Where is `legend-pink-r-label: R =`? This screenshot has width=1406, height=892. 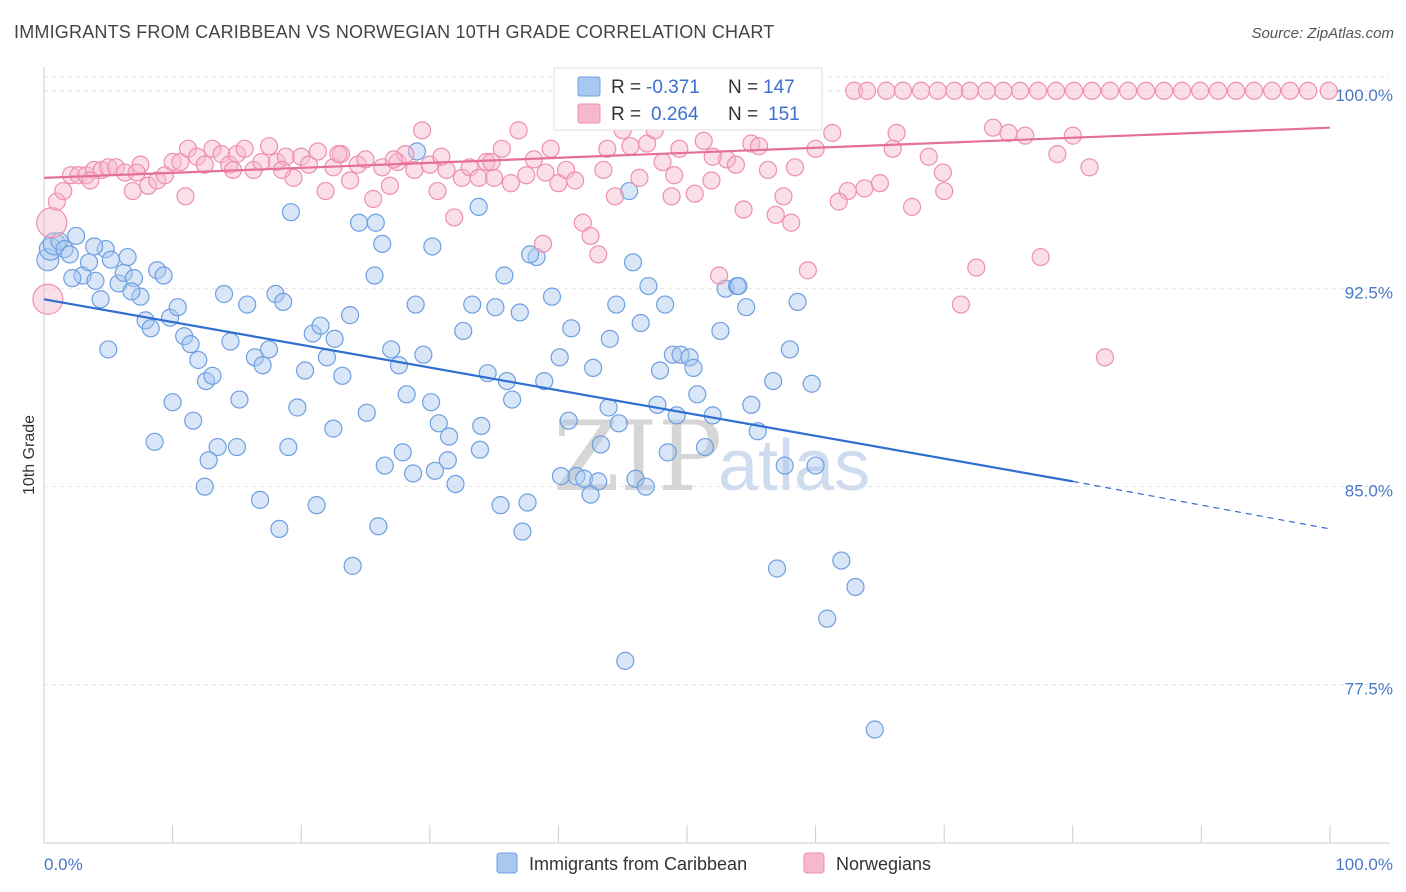
legend-pink-r-label: R = is located at coordinates (626, 114).